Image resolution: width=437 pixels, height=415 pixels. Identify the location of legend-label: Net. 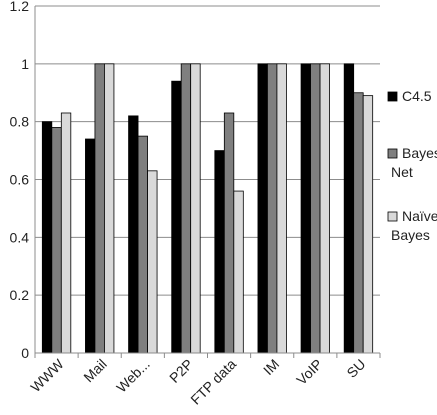
(402, 172).